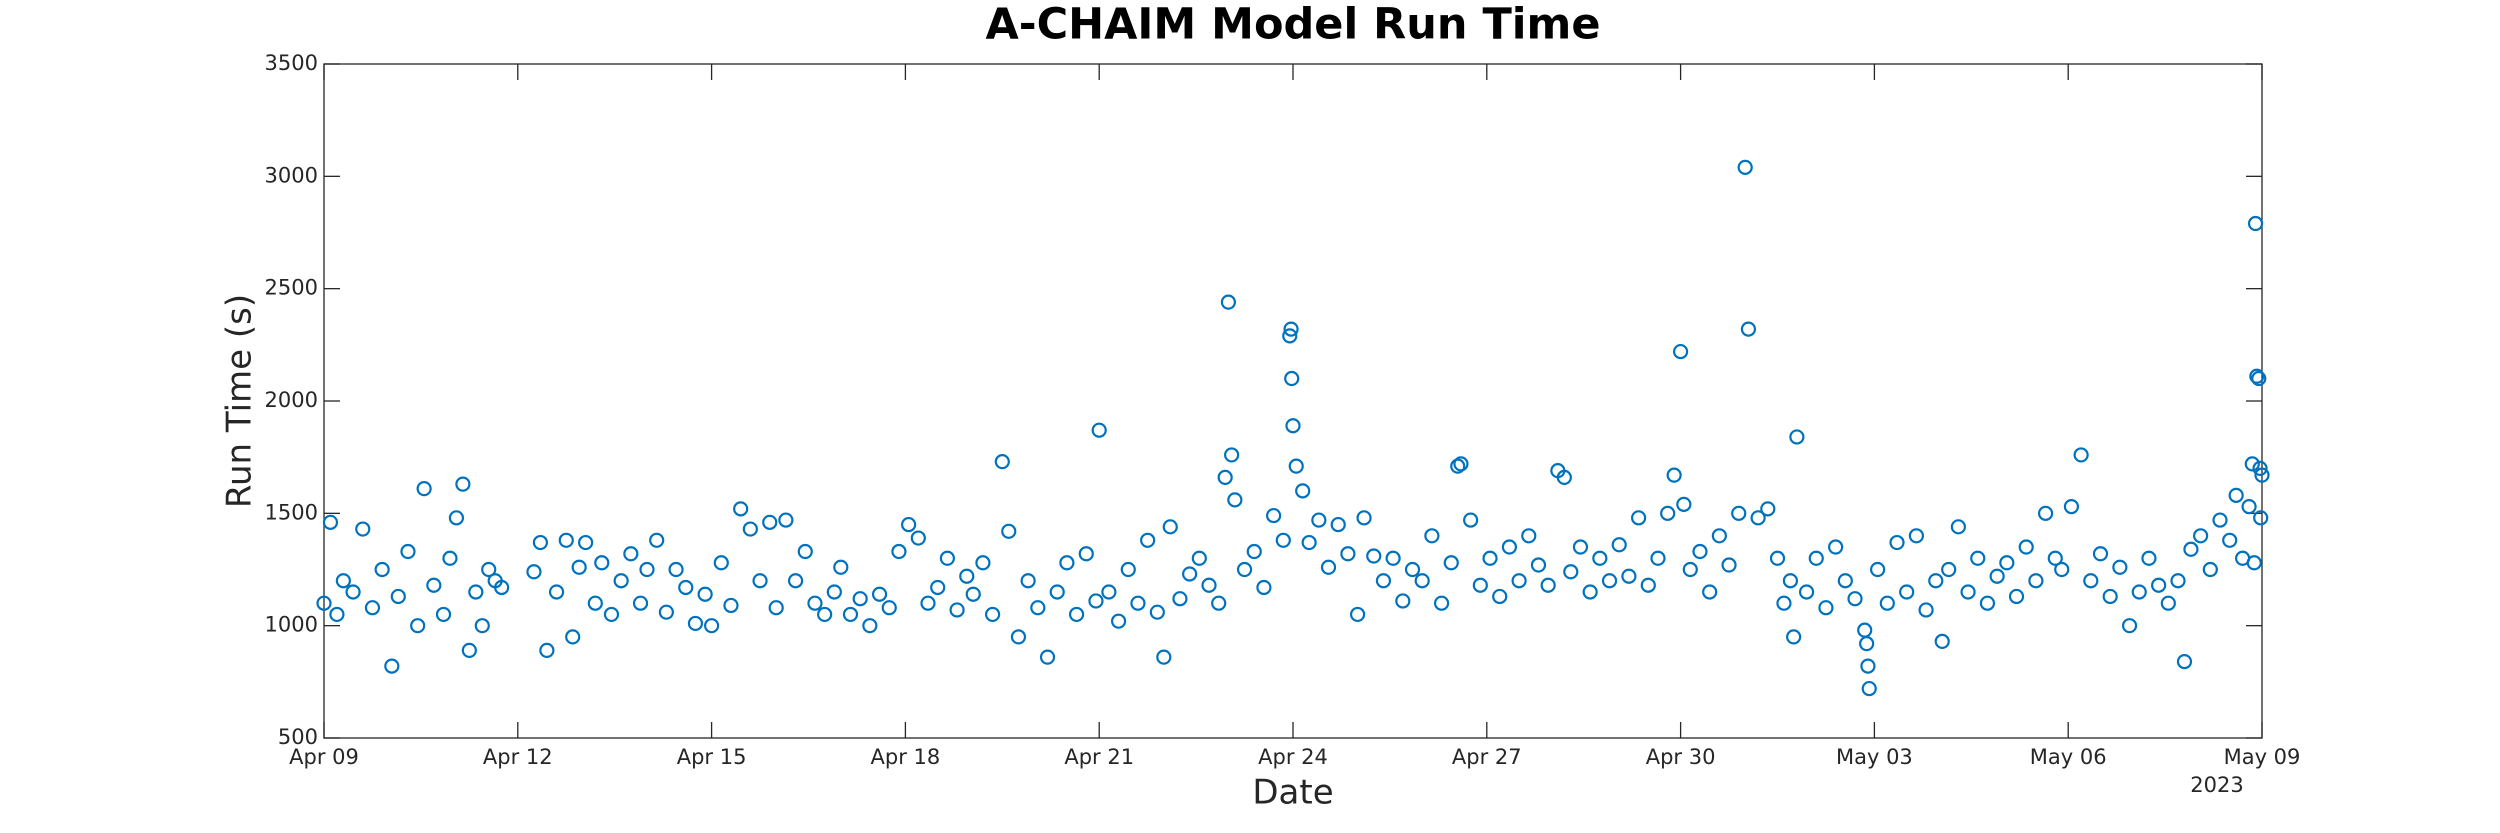 This screenshot has height=833, width=2500. I want to click on chart-title: A-CHAIM Model Run Time, so click(1292, 25).